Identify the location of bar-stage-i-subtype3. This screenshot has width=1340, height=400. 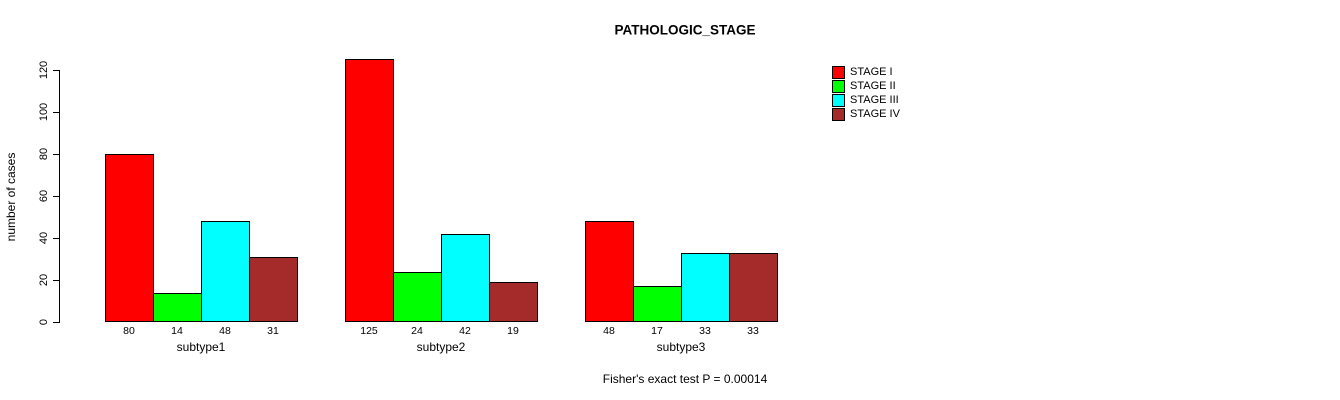
(609, 271).